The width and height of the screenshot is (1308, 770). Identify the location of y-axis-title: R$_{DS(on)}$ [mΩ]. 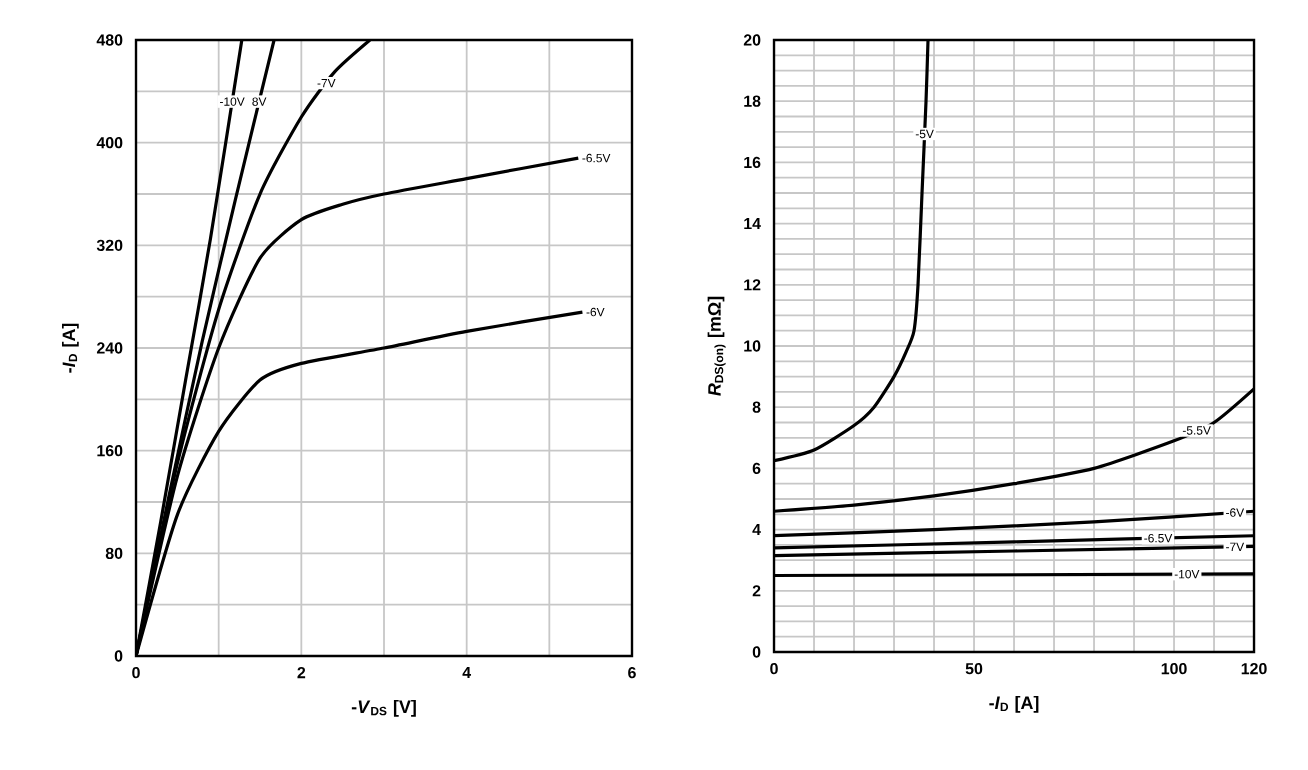
(716, 346).